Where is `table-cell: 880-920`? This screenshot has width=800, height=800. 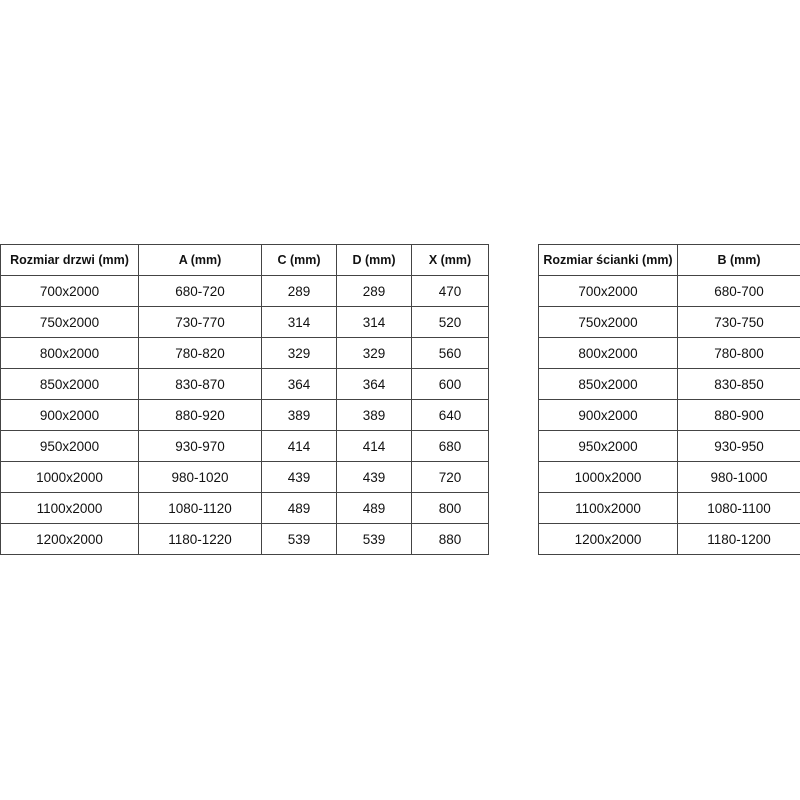 table-cell: 880-920 is located at coordinates (200, 415).